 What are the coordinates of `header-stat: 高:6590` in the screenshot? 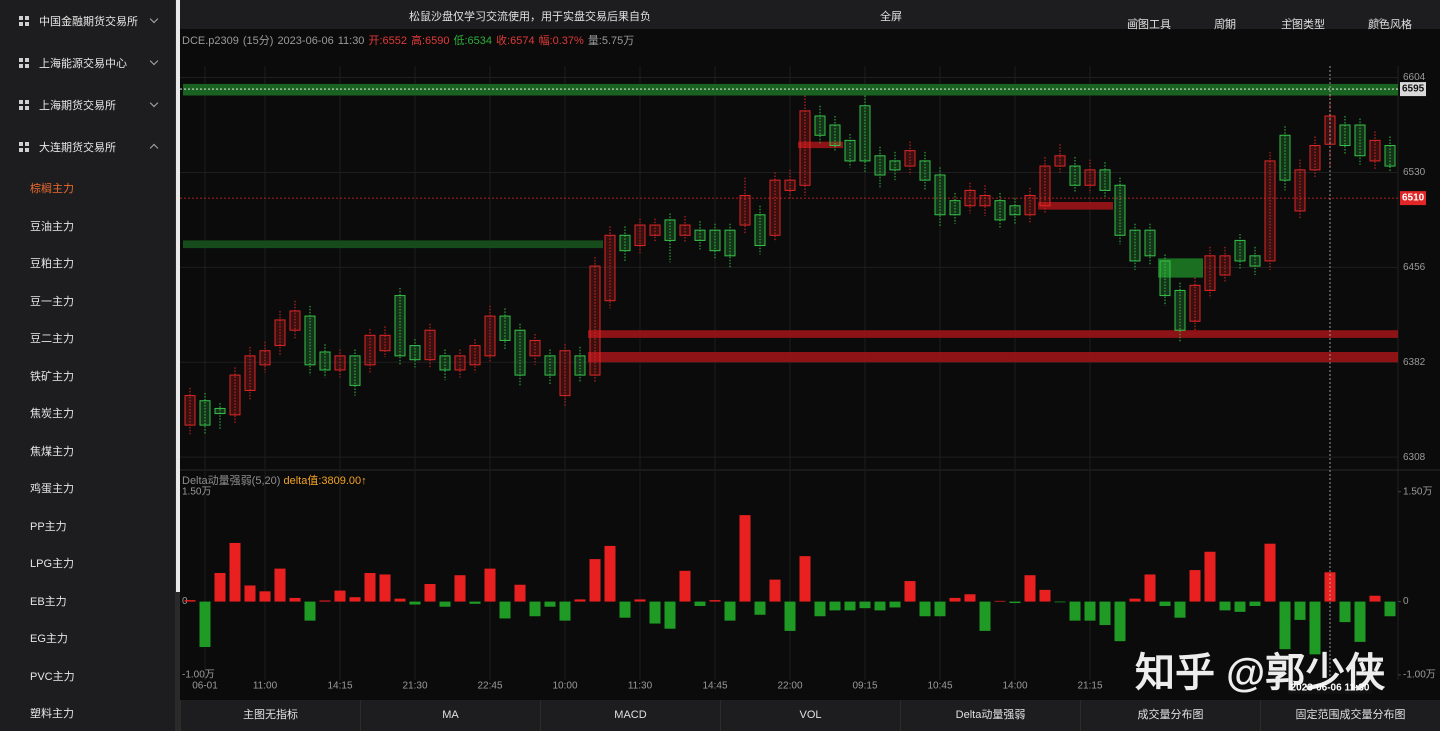 It's located at (430, 41).